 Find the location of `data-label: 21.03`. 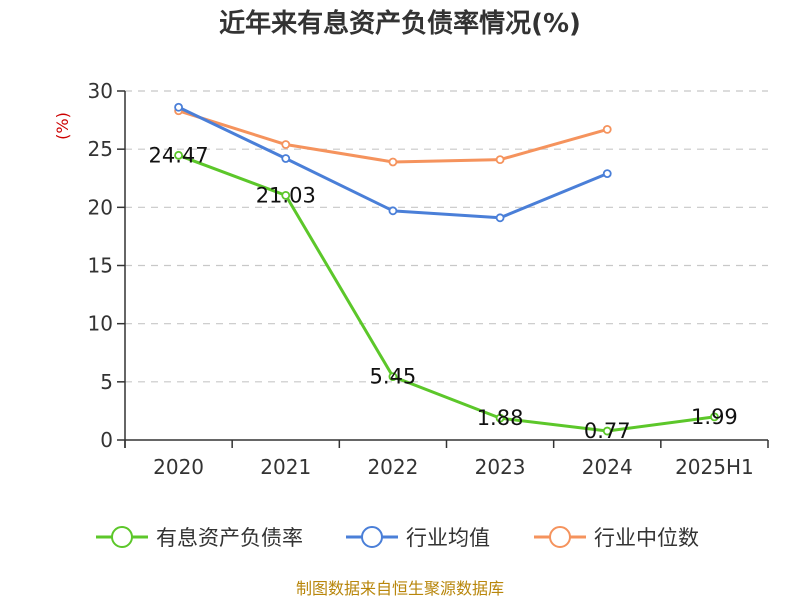

data-label: 21.03 is located at coordinates (286, 195).